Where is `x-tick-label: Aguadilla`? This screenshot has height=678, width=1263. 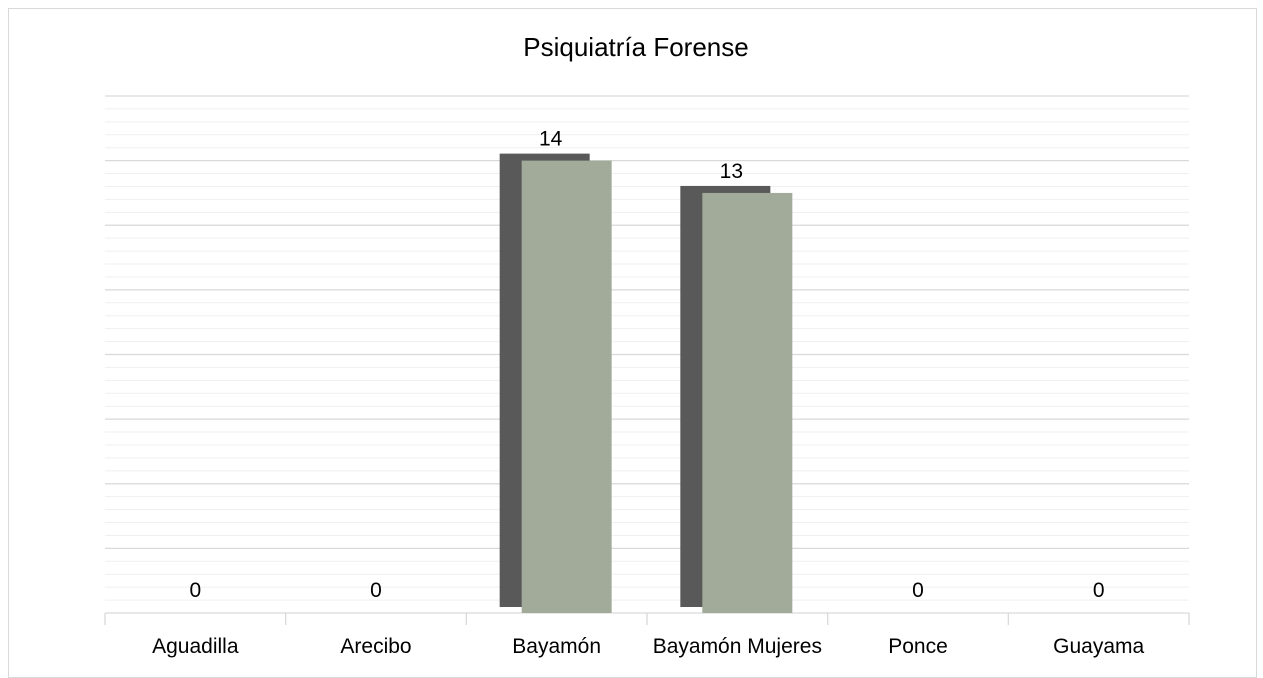
x-tick-label: Aguadilla is located at coordinates (195, 646).